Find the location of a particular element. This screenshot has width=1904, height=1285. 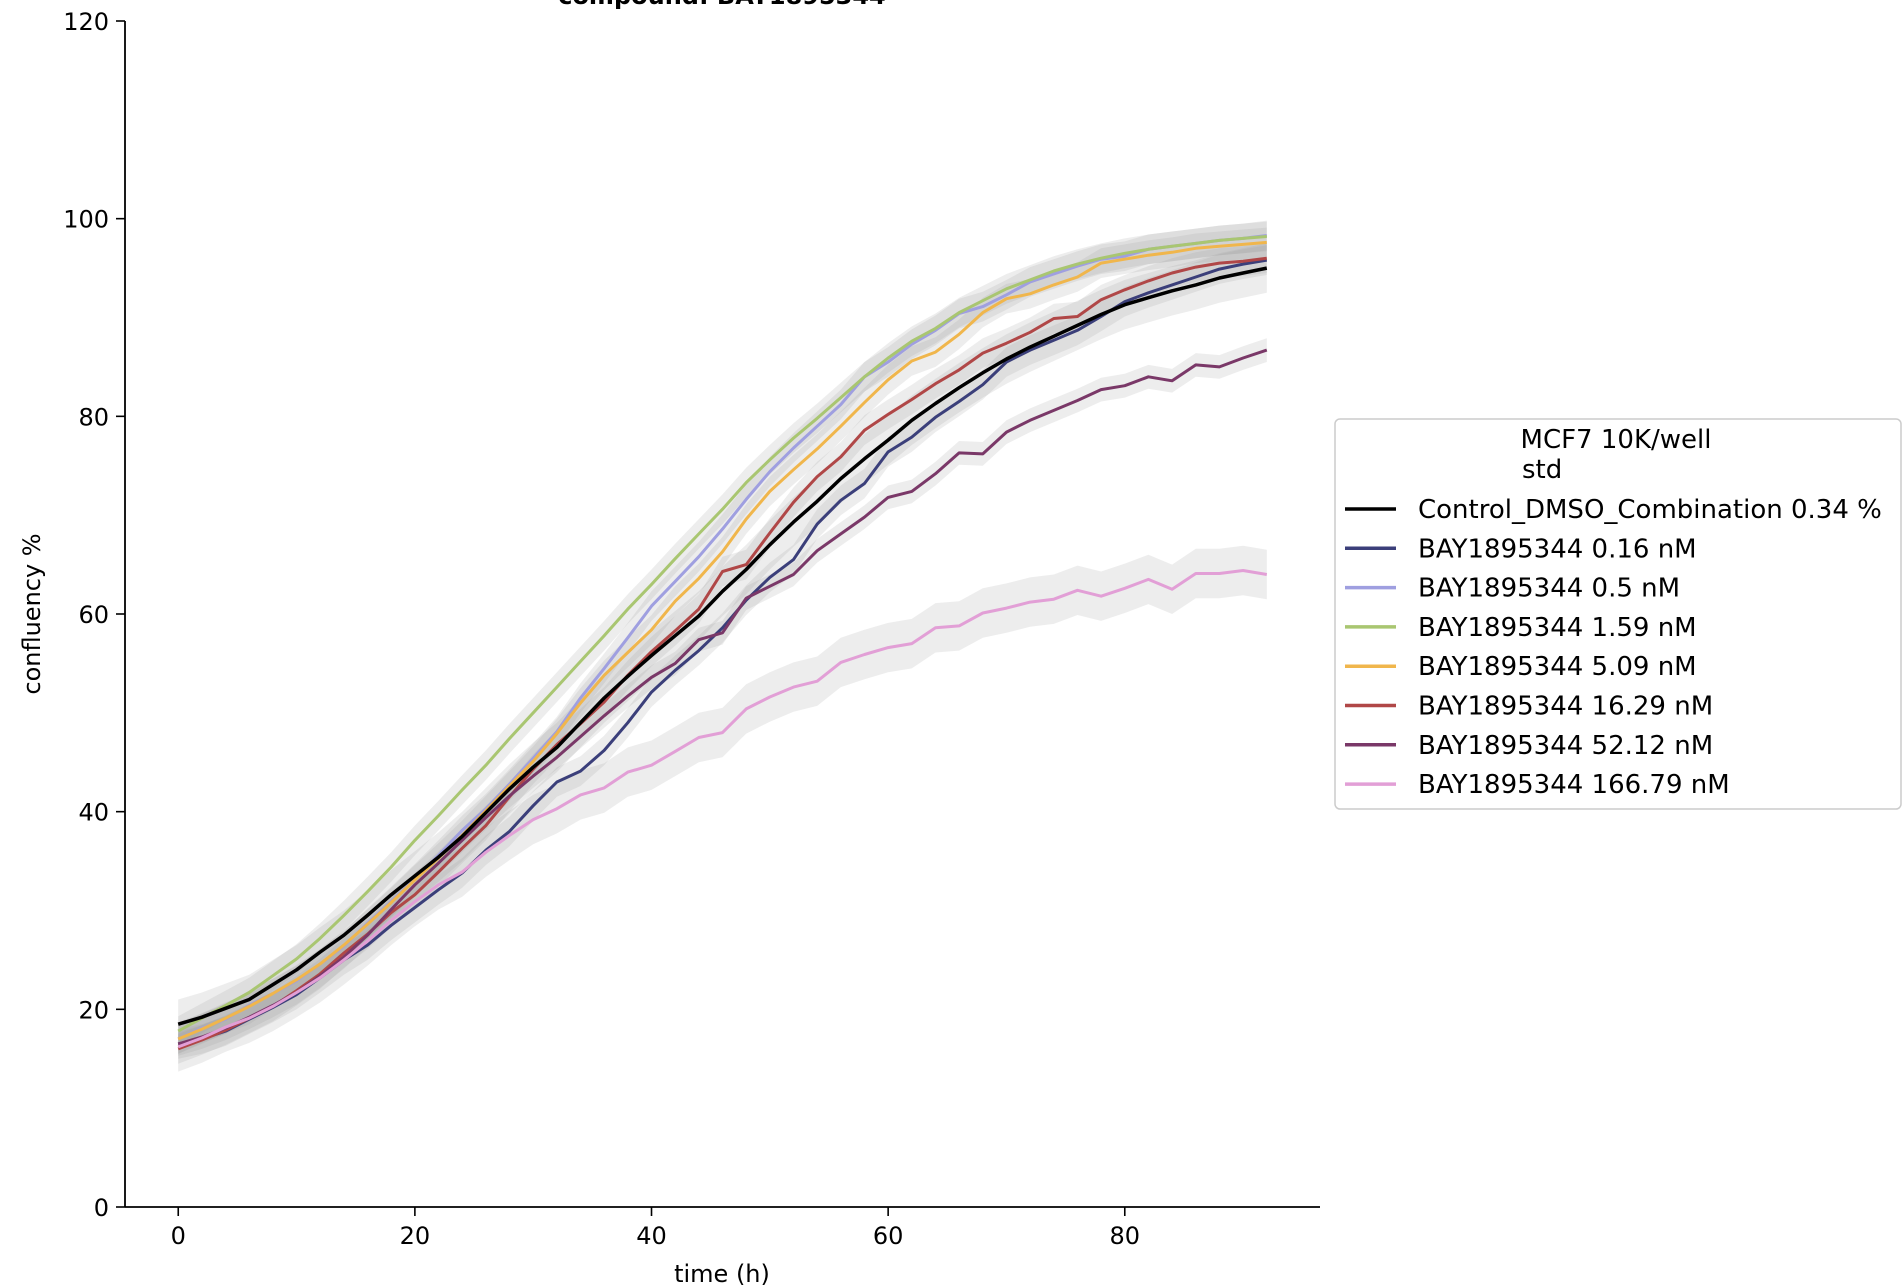

legend-frame is located at coordinates (1618, 614).